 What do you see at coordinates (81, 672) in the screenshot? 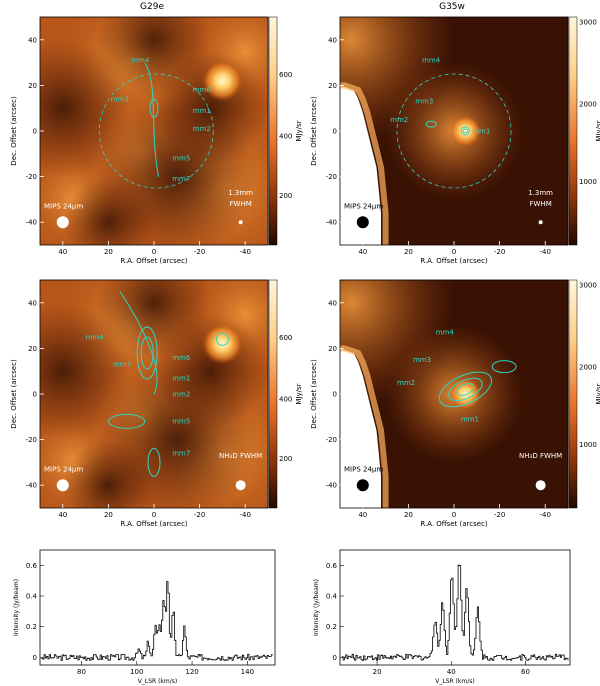
I see `x-tick-label: 80` at bounding box center [81, 672].